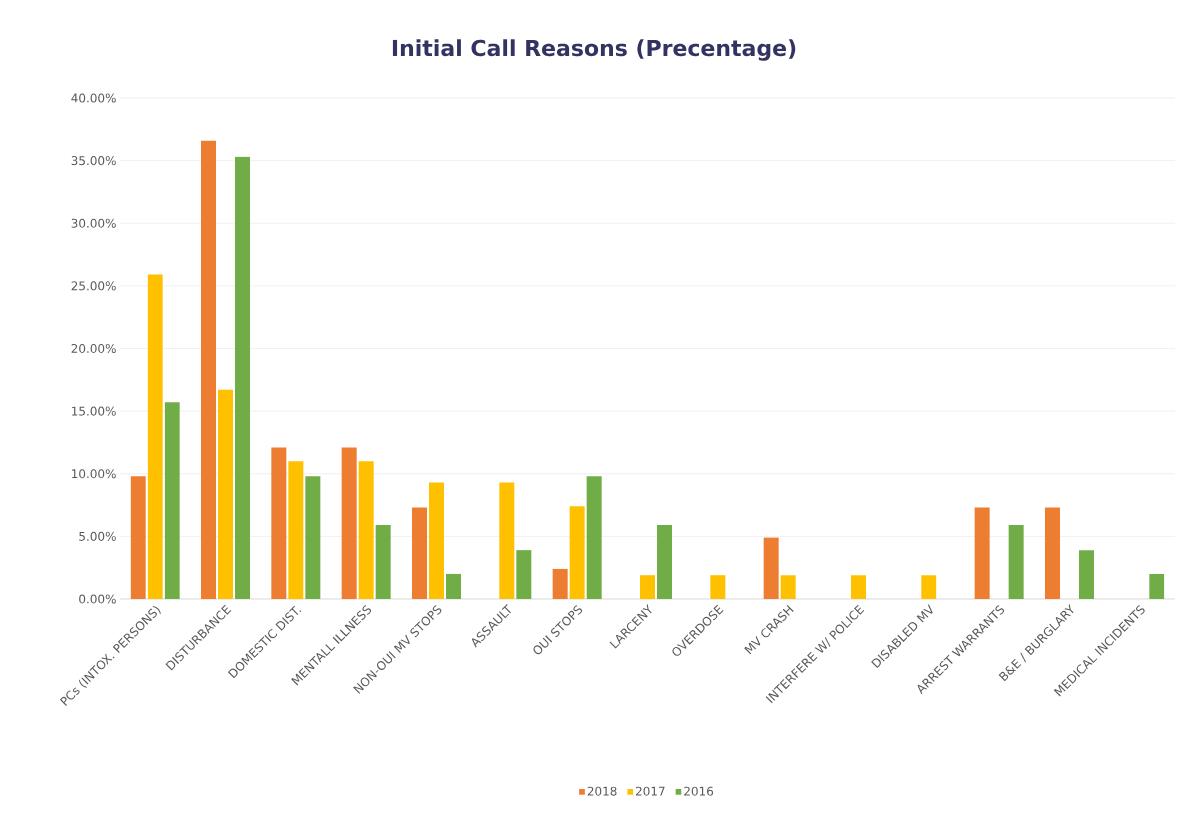  I want to click on legend-label: 2017, so click(650, 791).